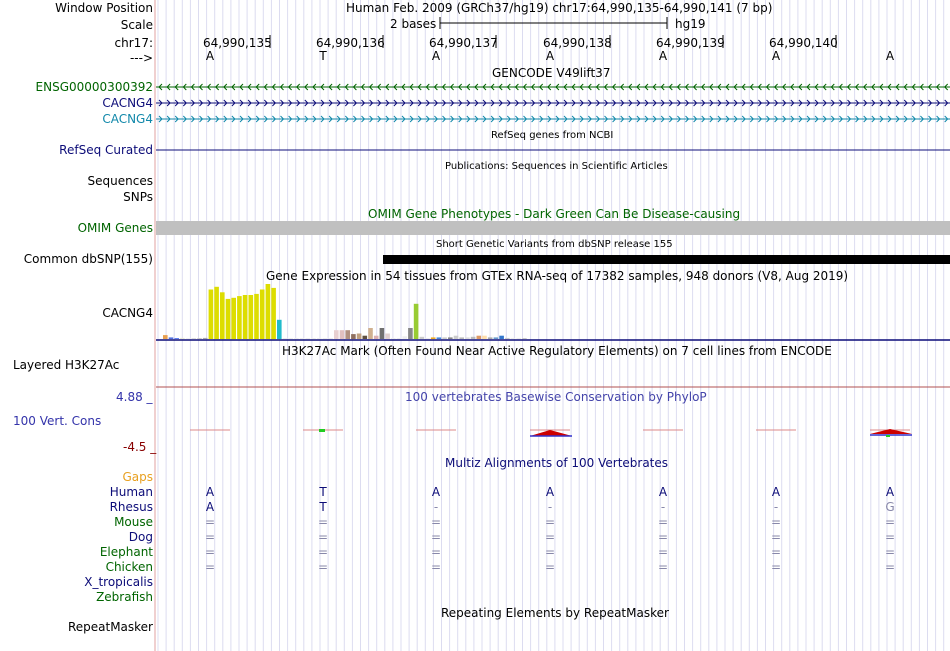 The image size is (950, 651). What do you see at coordinates (88, 259) in the screenshot?
I see `dbsnp-label: Common dbSNP(155)` at bounding box center [88, 259].